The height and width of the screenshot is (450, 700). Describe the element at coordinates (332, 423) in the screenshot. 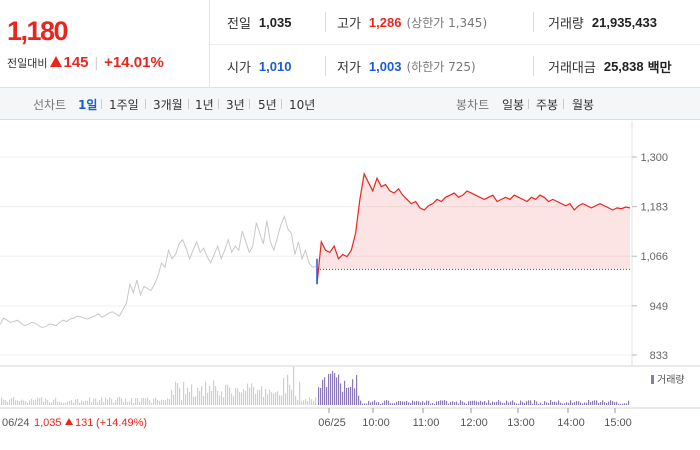

I see `x-tick-label: 06/25` at that location.